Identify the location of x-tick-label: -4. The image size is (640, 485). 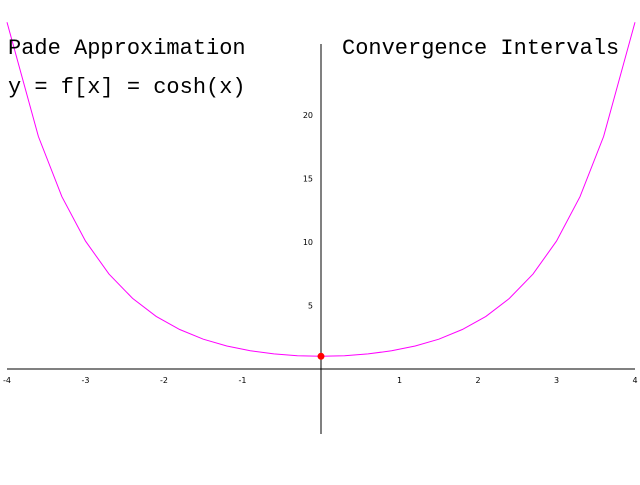
(7, 380).